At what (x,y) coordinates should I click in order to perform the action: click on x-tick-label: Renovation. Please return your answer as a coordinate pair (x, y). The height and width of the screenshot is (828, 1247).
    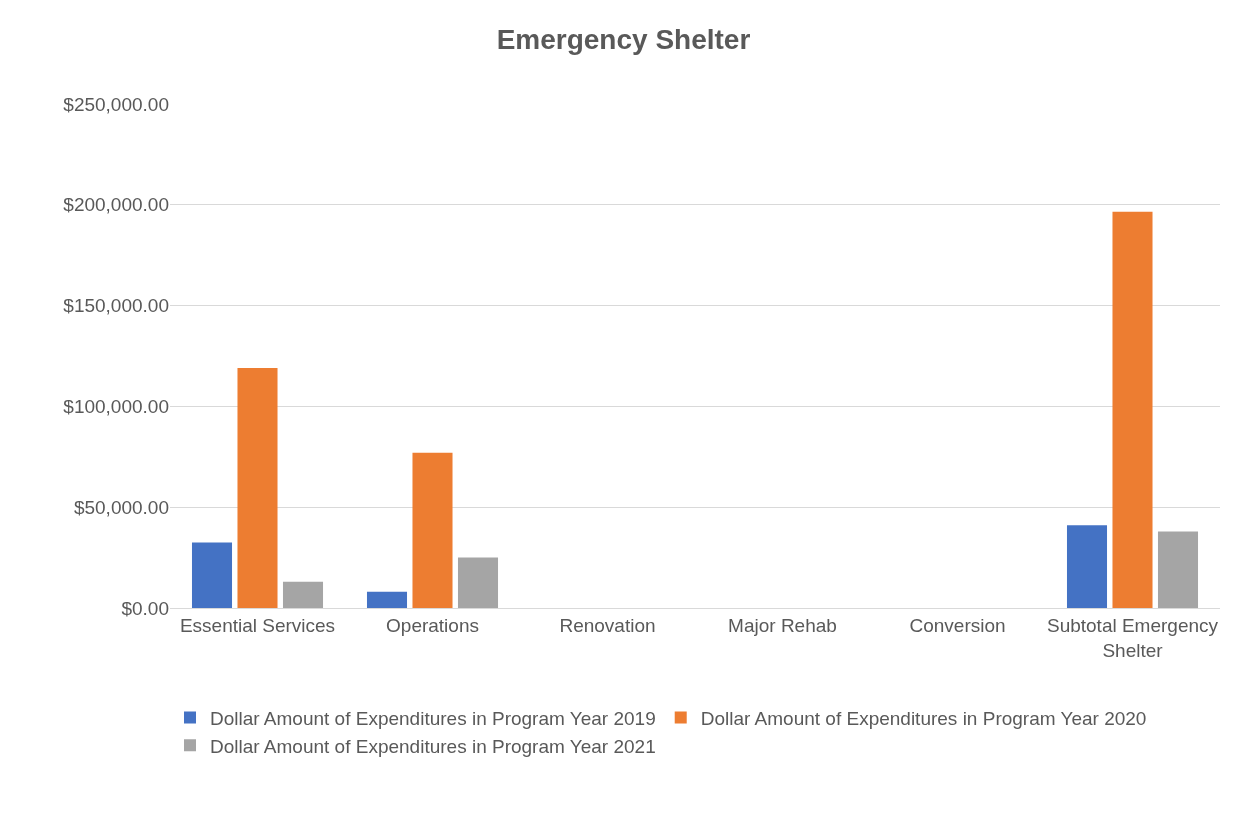
    Looking at the image, I should click on (607, 625).